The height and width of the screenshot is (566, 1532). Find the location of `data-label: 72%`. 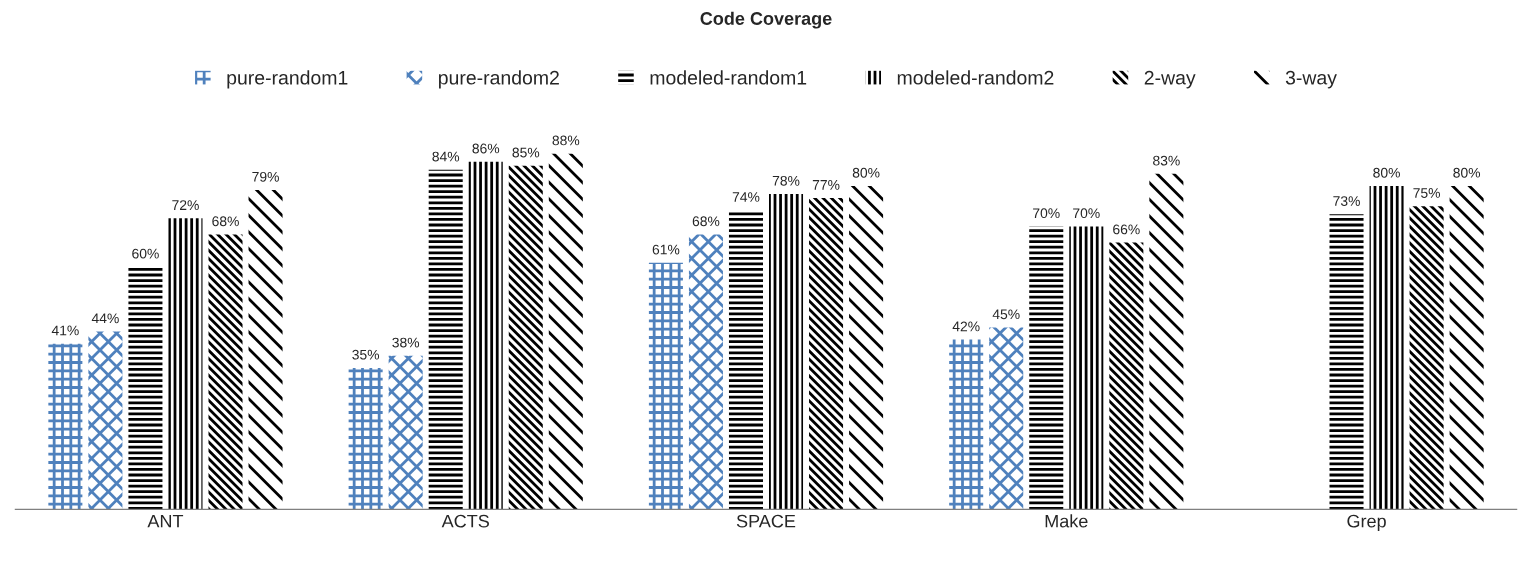

data-label: 72% is located at coordinates (185, 205).